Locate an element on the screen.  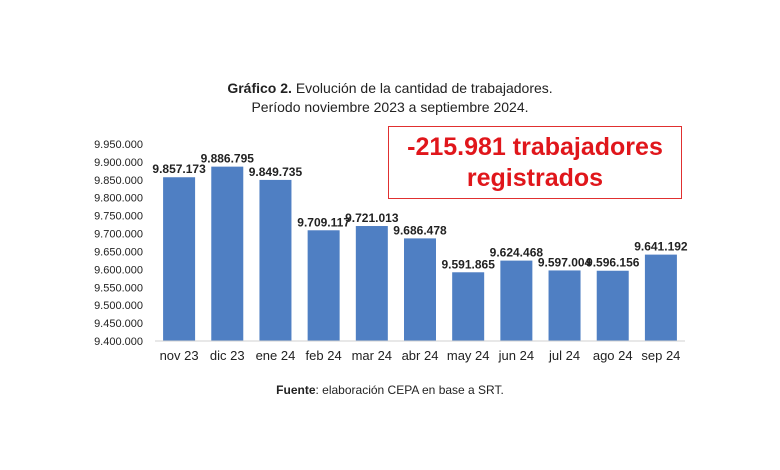
x-tick-label: ene 24 is located at coordinates (276, 355).